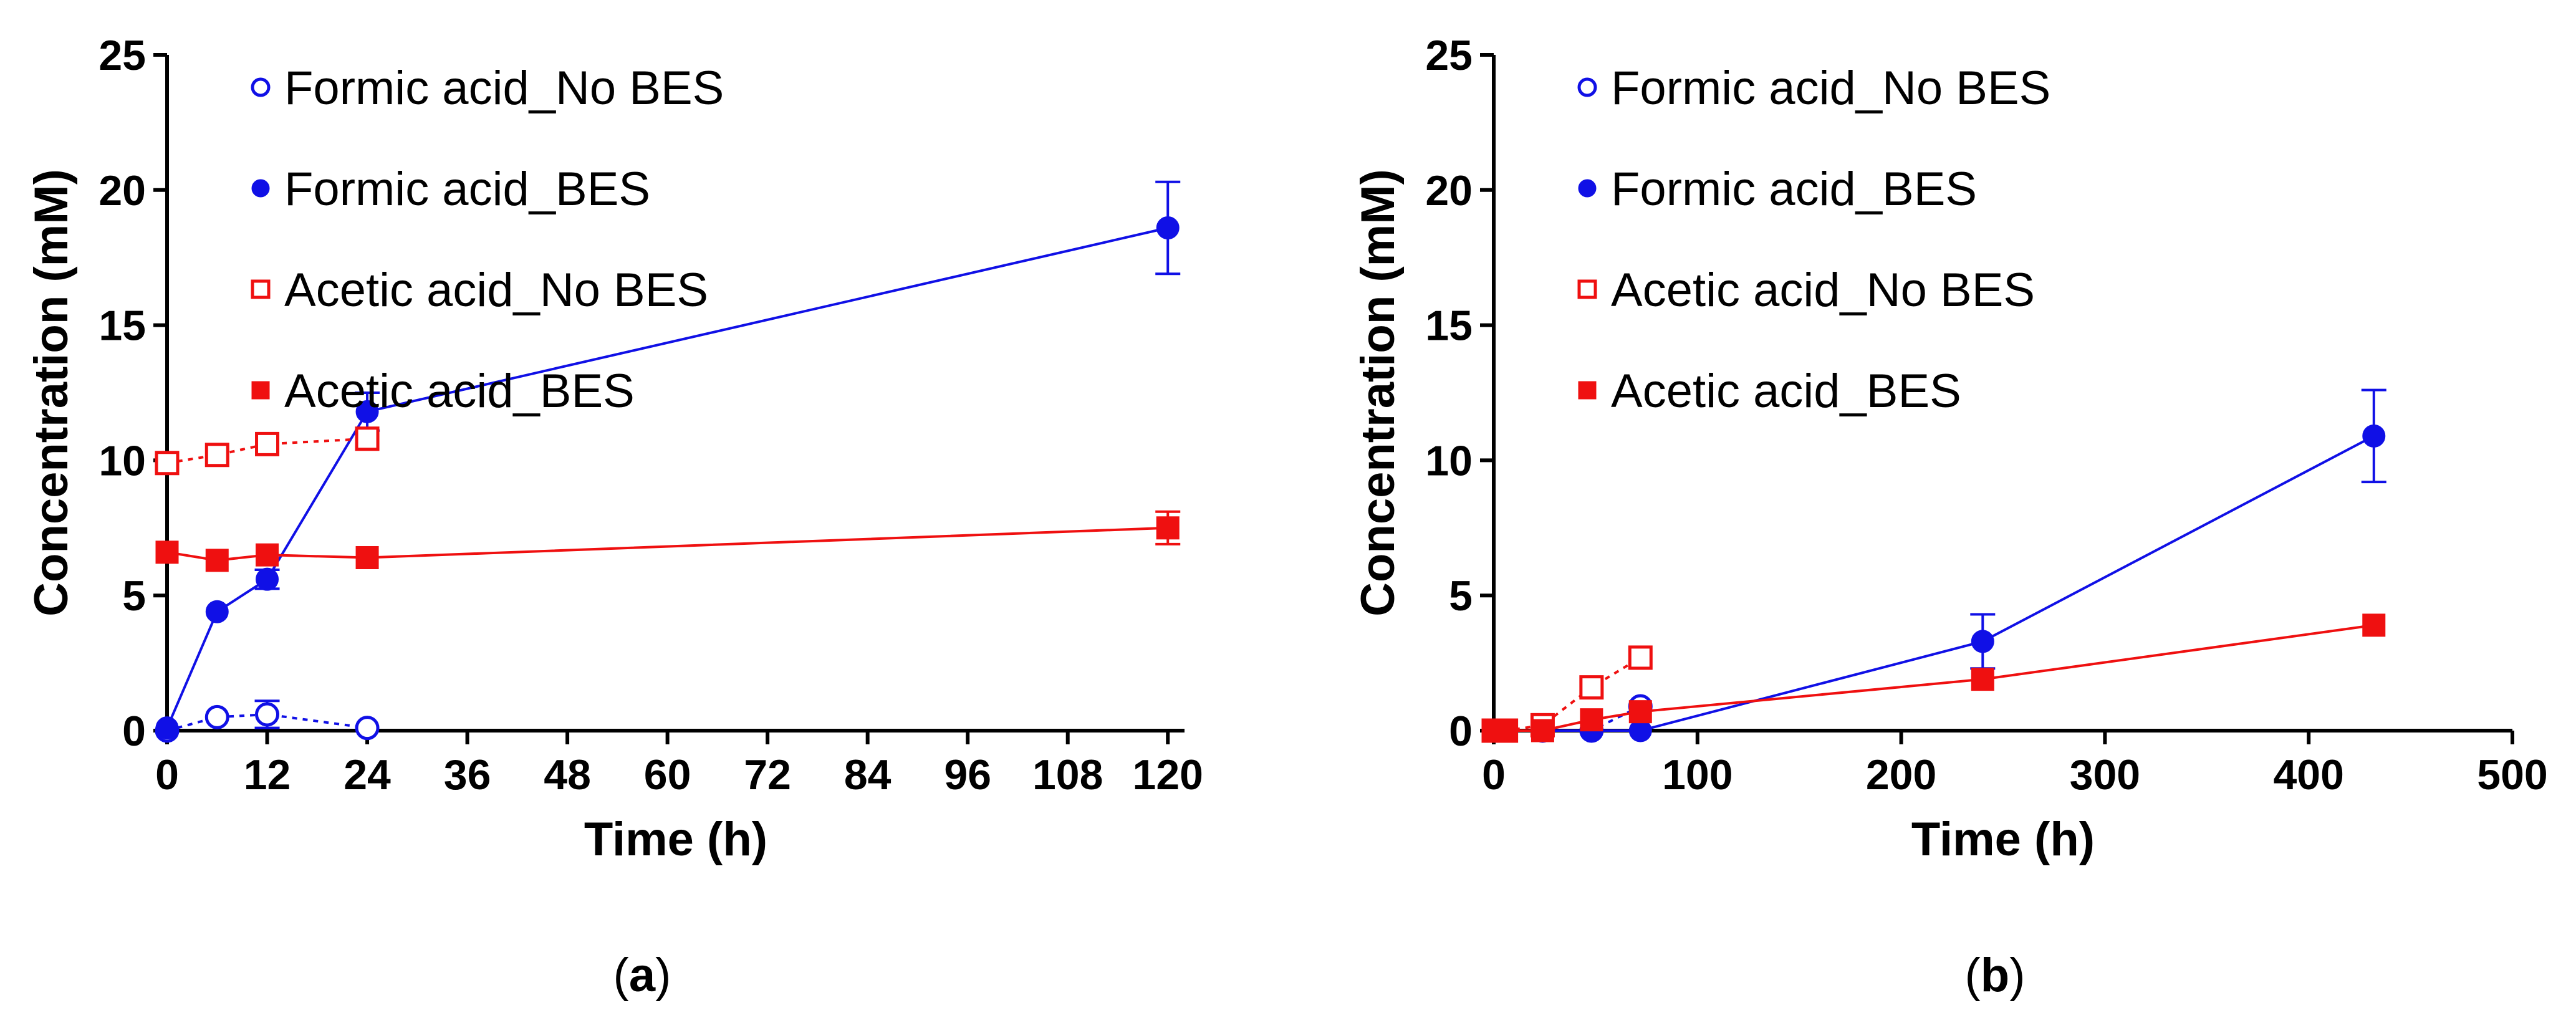 This screenshot has height=1023, width=2576. I want to click on x-tick-label: 108, so click(1067, 775).